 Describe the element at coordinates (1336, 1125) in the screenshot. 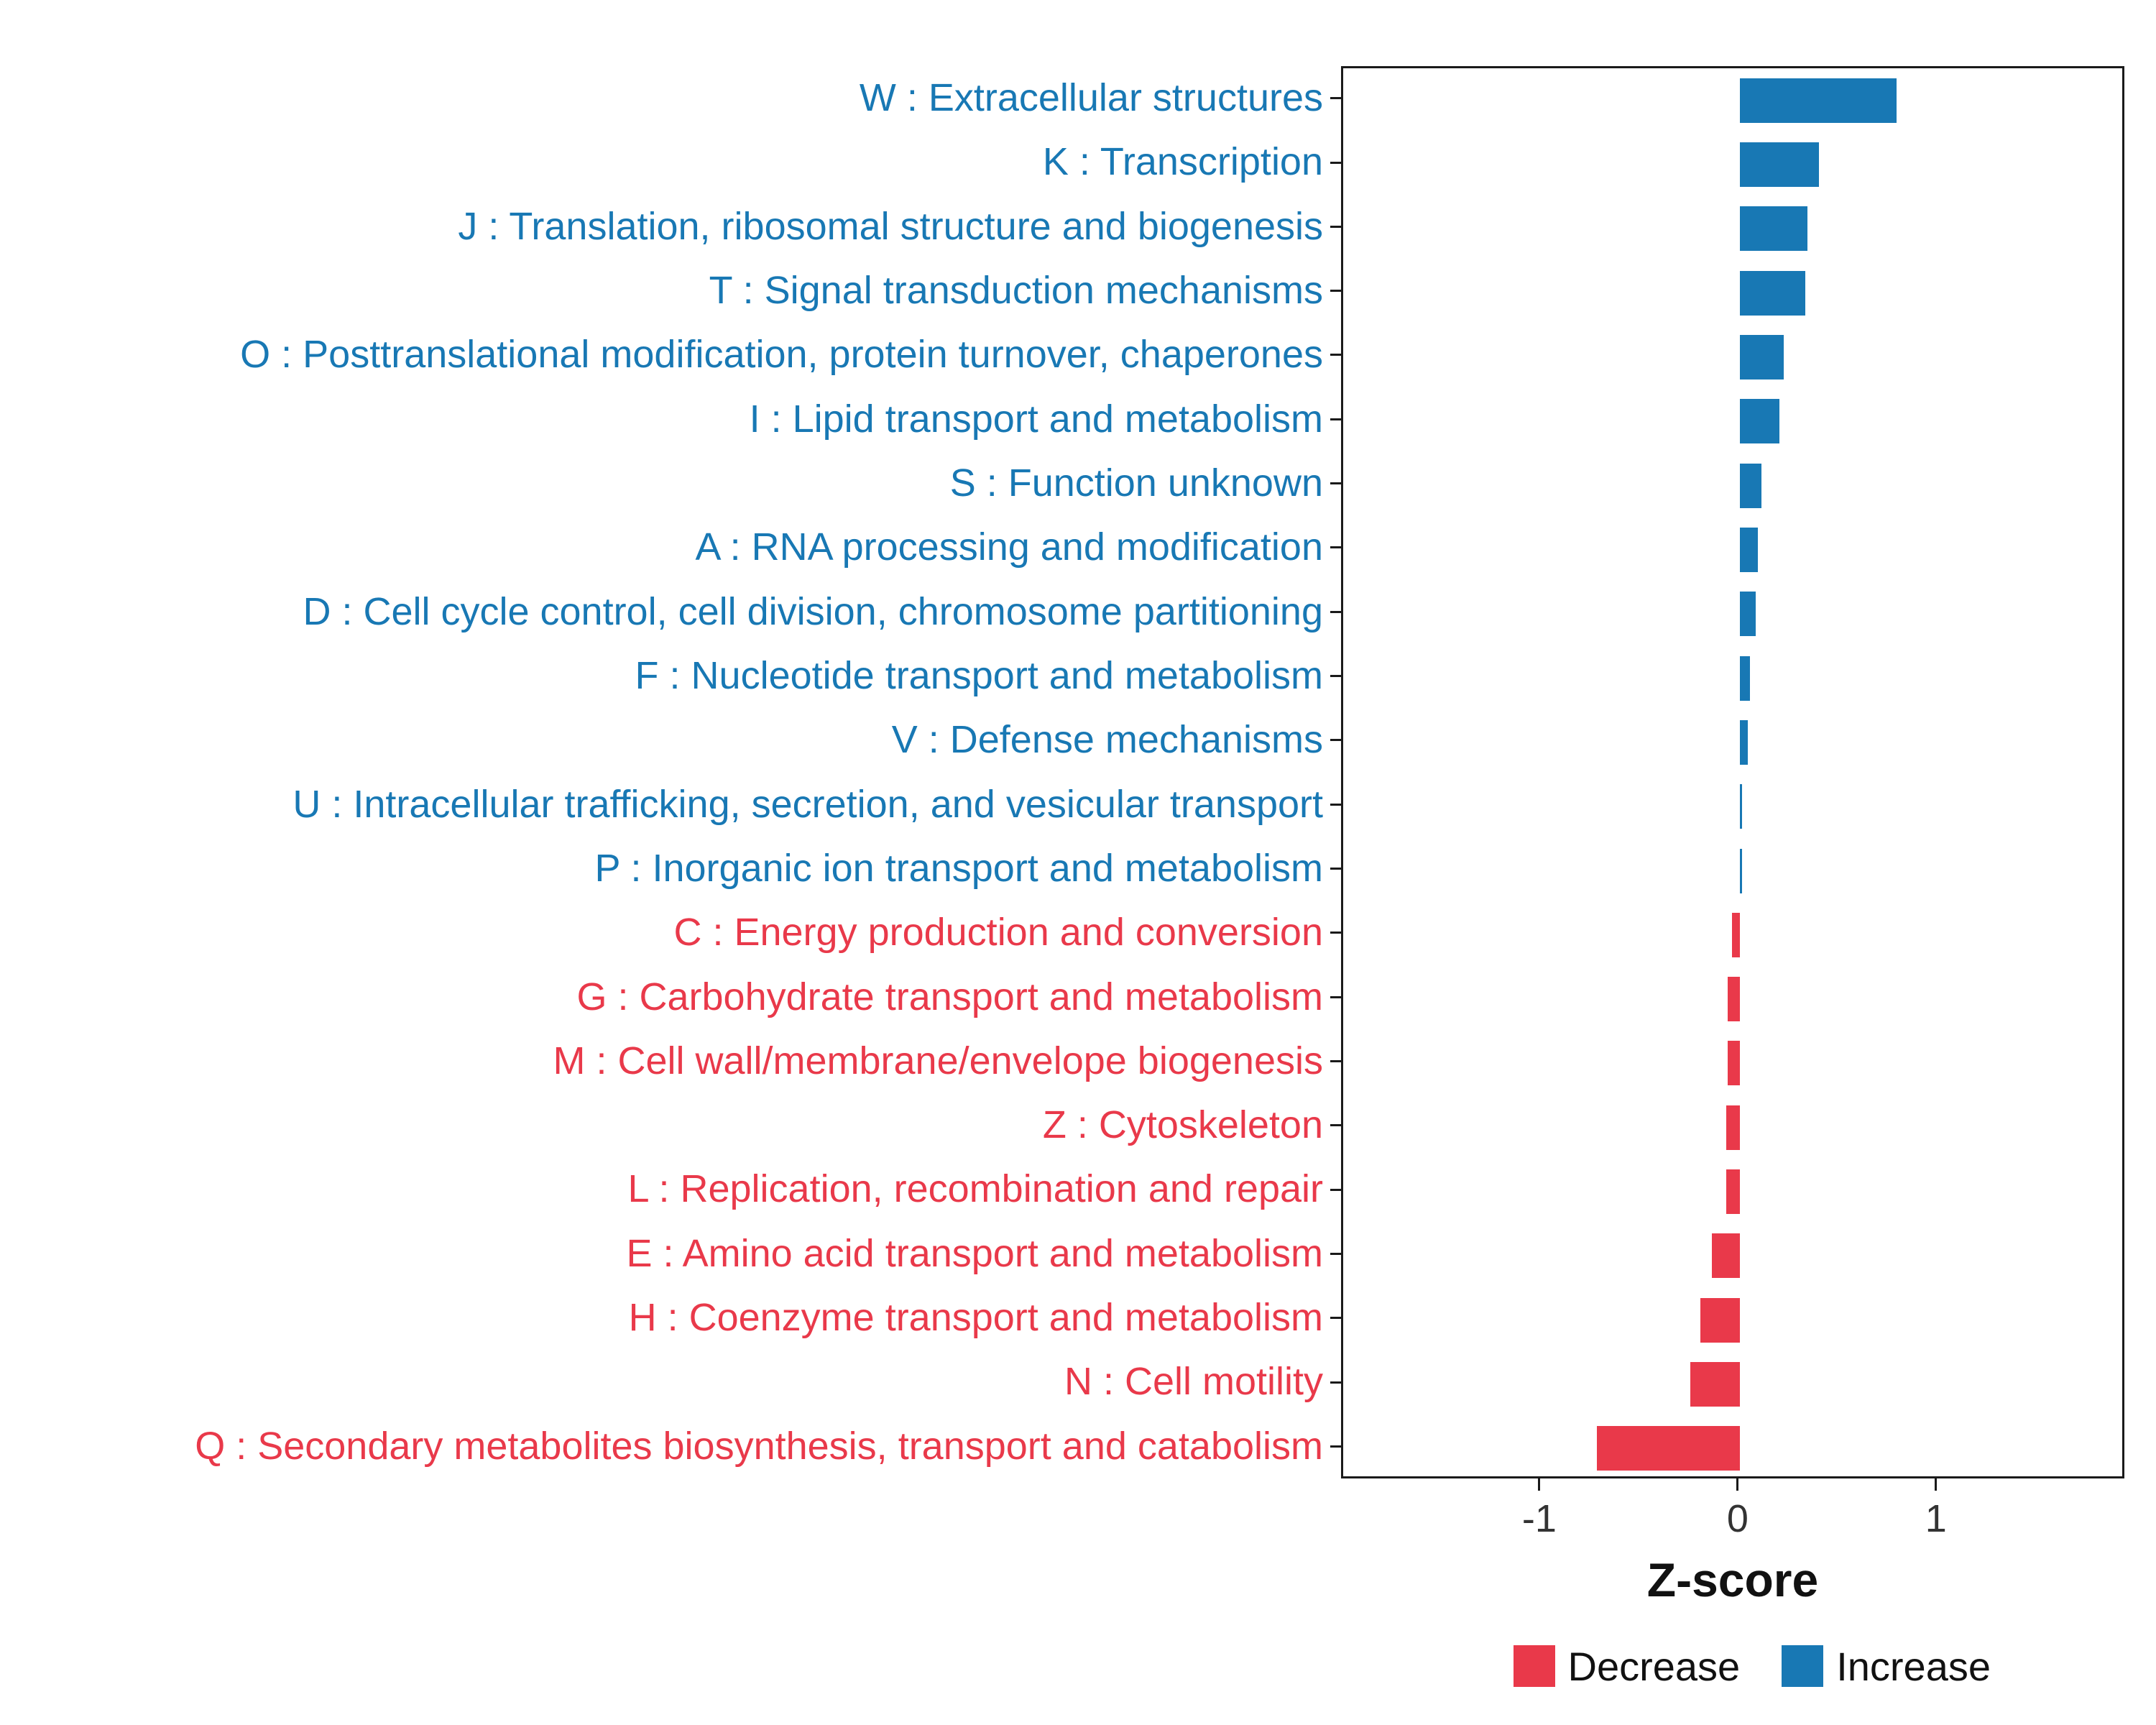

I see `y-tick-Z` at that location.